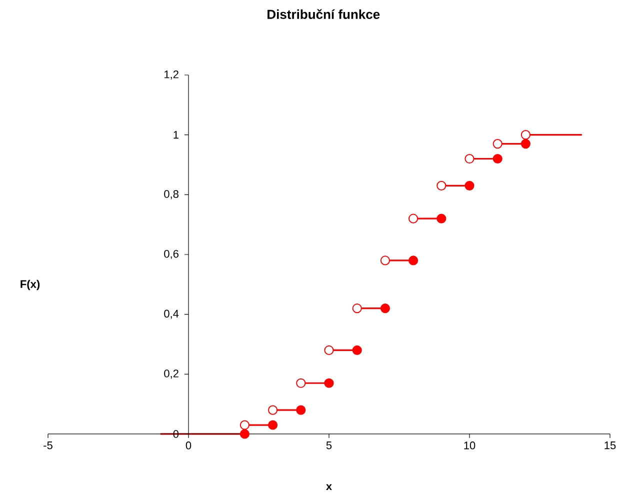 Image resolution: width=622 pixels, height=495 pixels. I want to click on x-tick-label: -5, so click(48, 446).